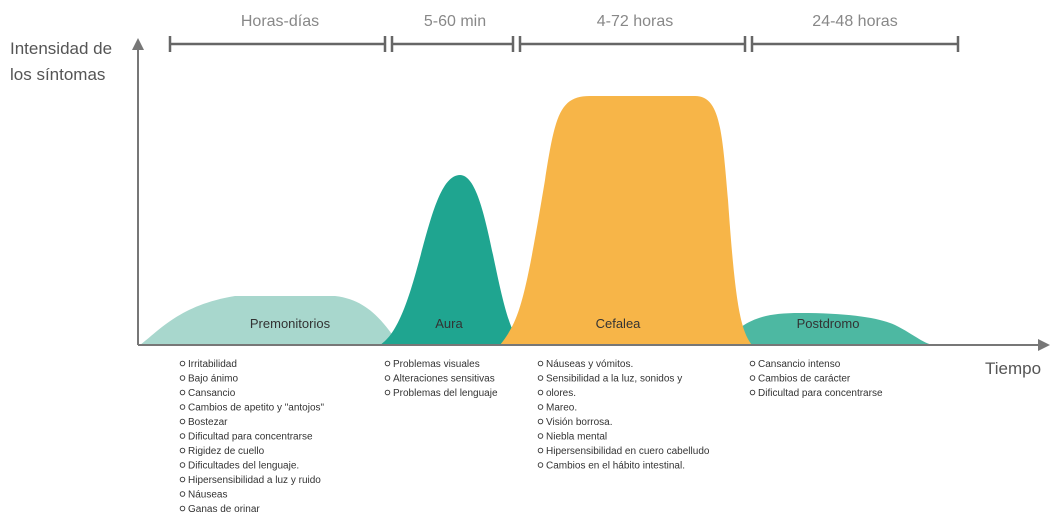 The height and width of the screenshot is (515, 1051). What do you see at coordinates (208, 422) in the screenshot?
I see `symptom: Bostezar` at bounding box center [208, 422].